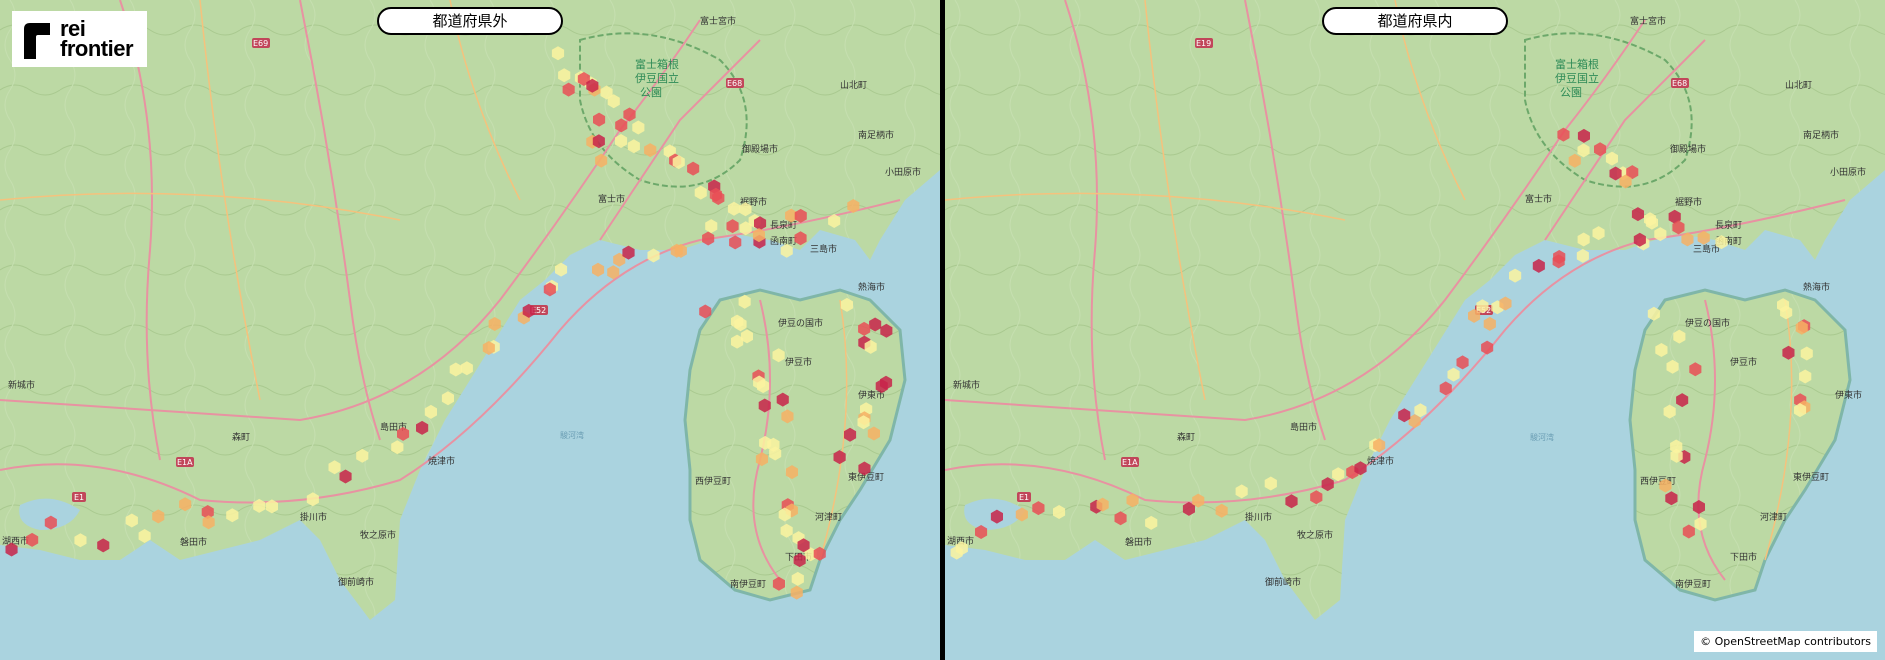  I want to click on svg-text: 裾野市, so click(1688, 202).